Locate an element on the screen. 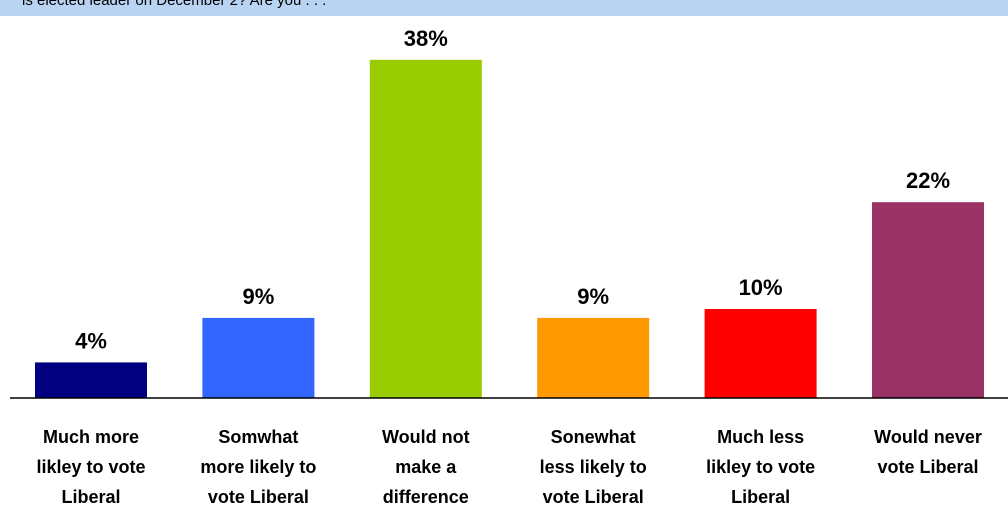 The height and width of the screenshot is (510, 1008). category-label-line: Somwhat is located at coordinates (258, 437).